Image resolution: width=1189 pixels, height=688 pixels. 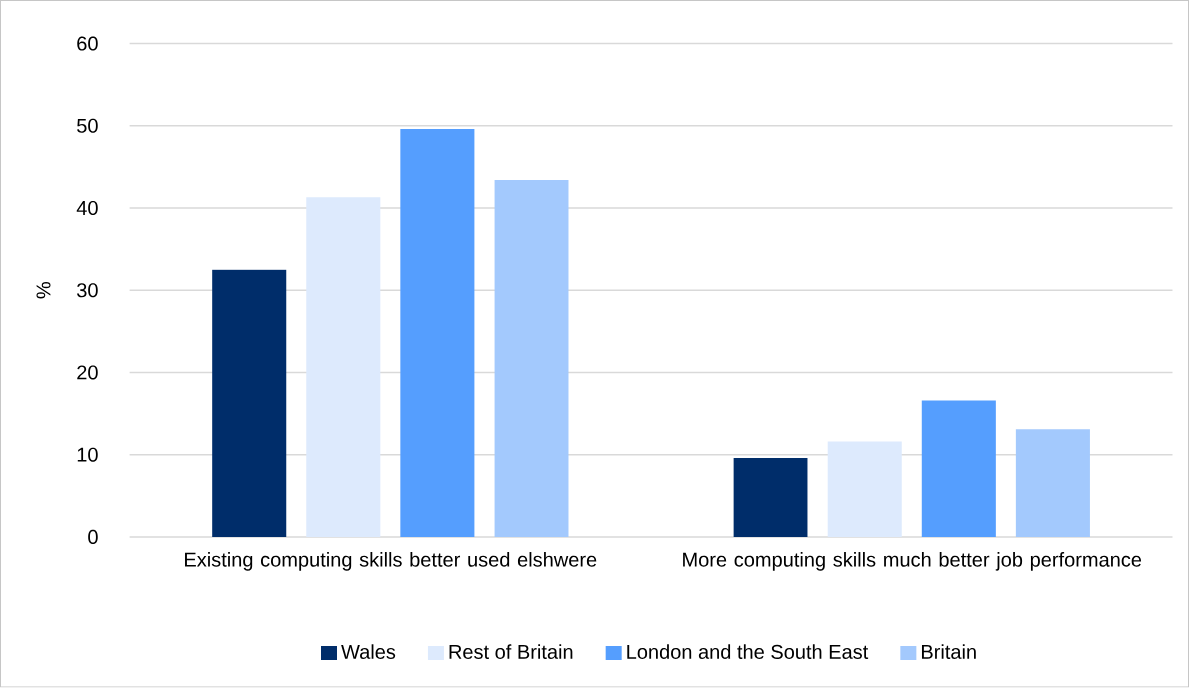 What do you see at coordinates (368, 652) in the screenshot?
I see `legend-label: Wales` at bounding box center [368, 652].